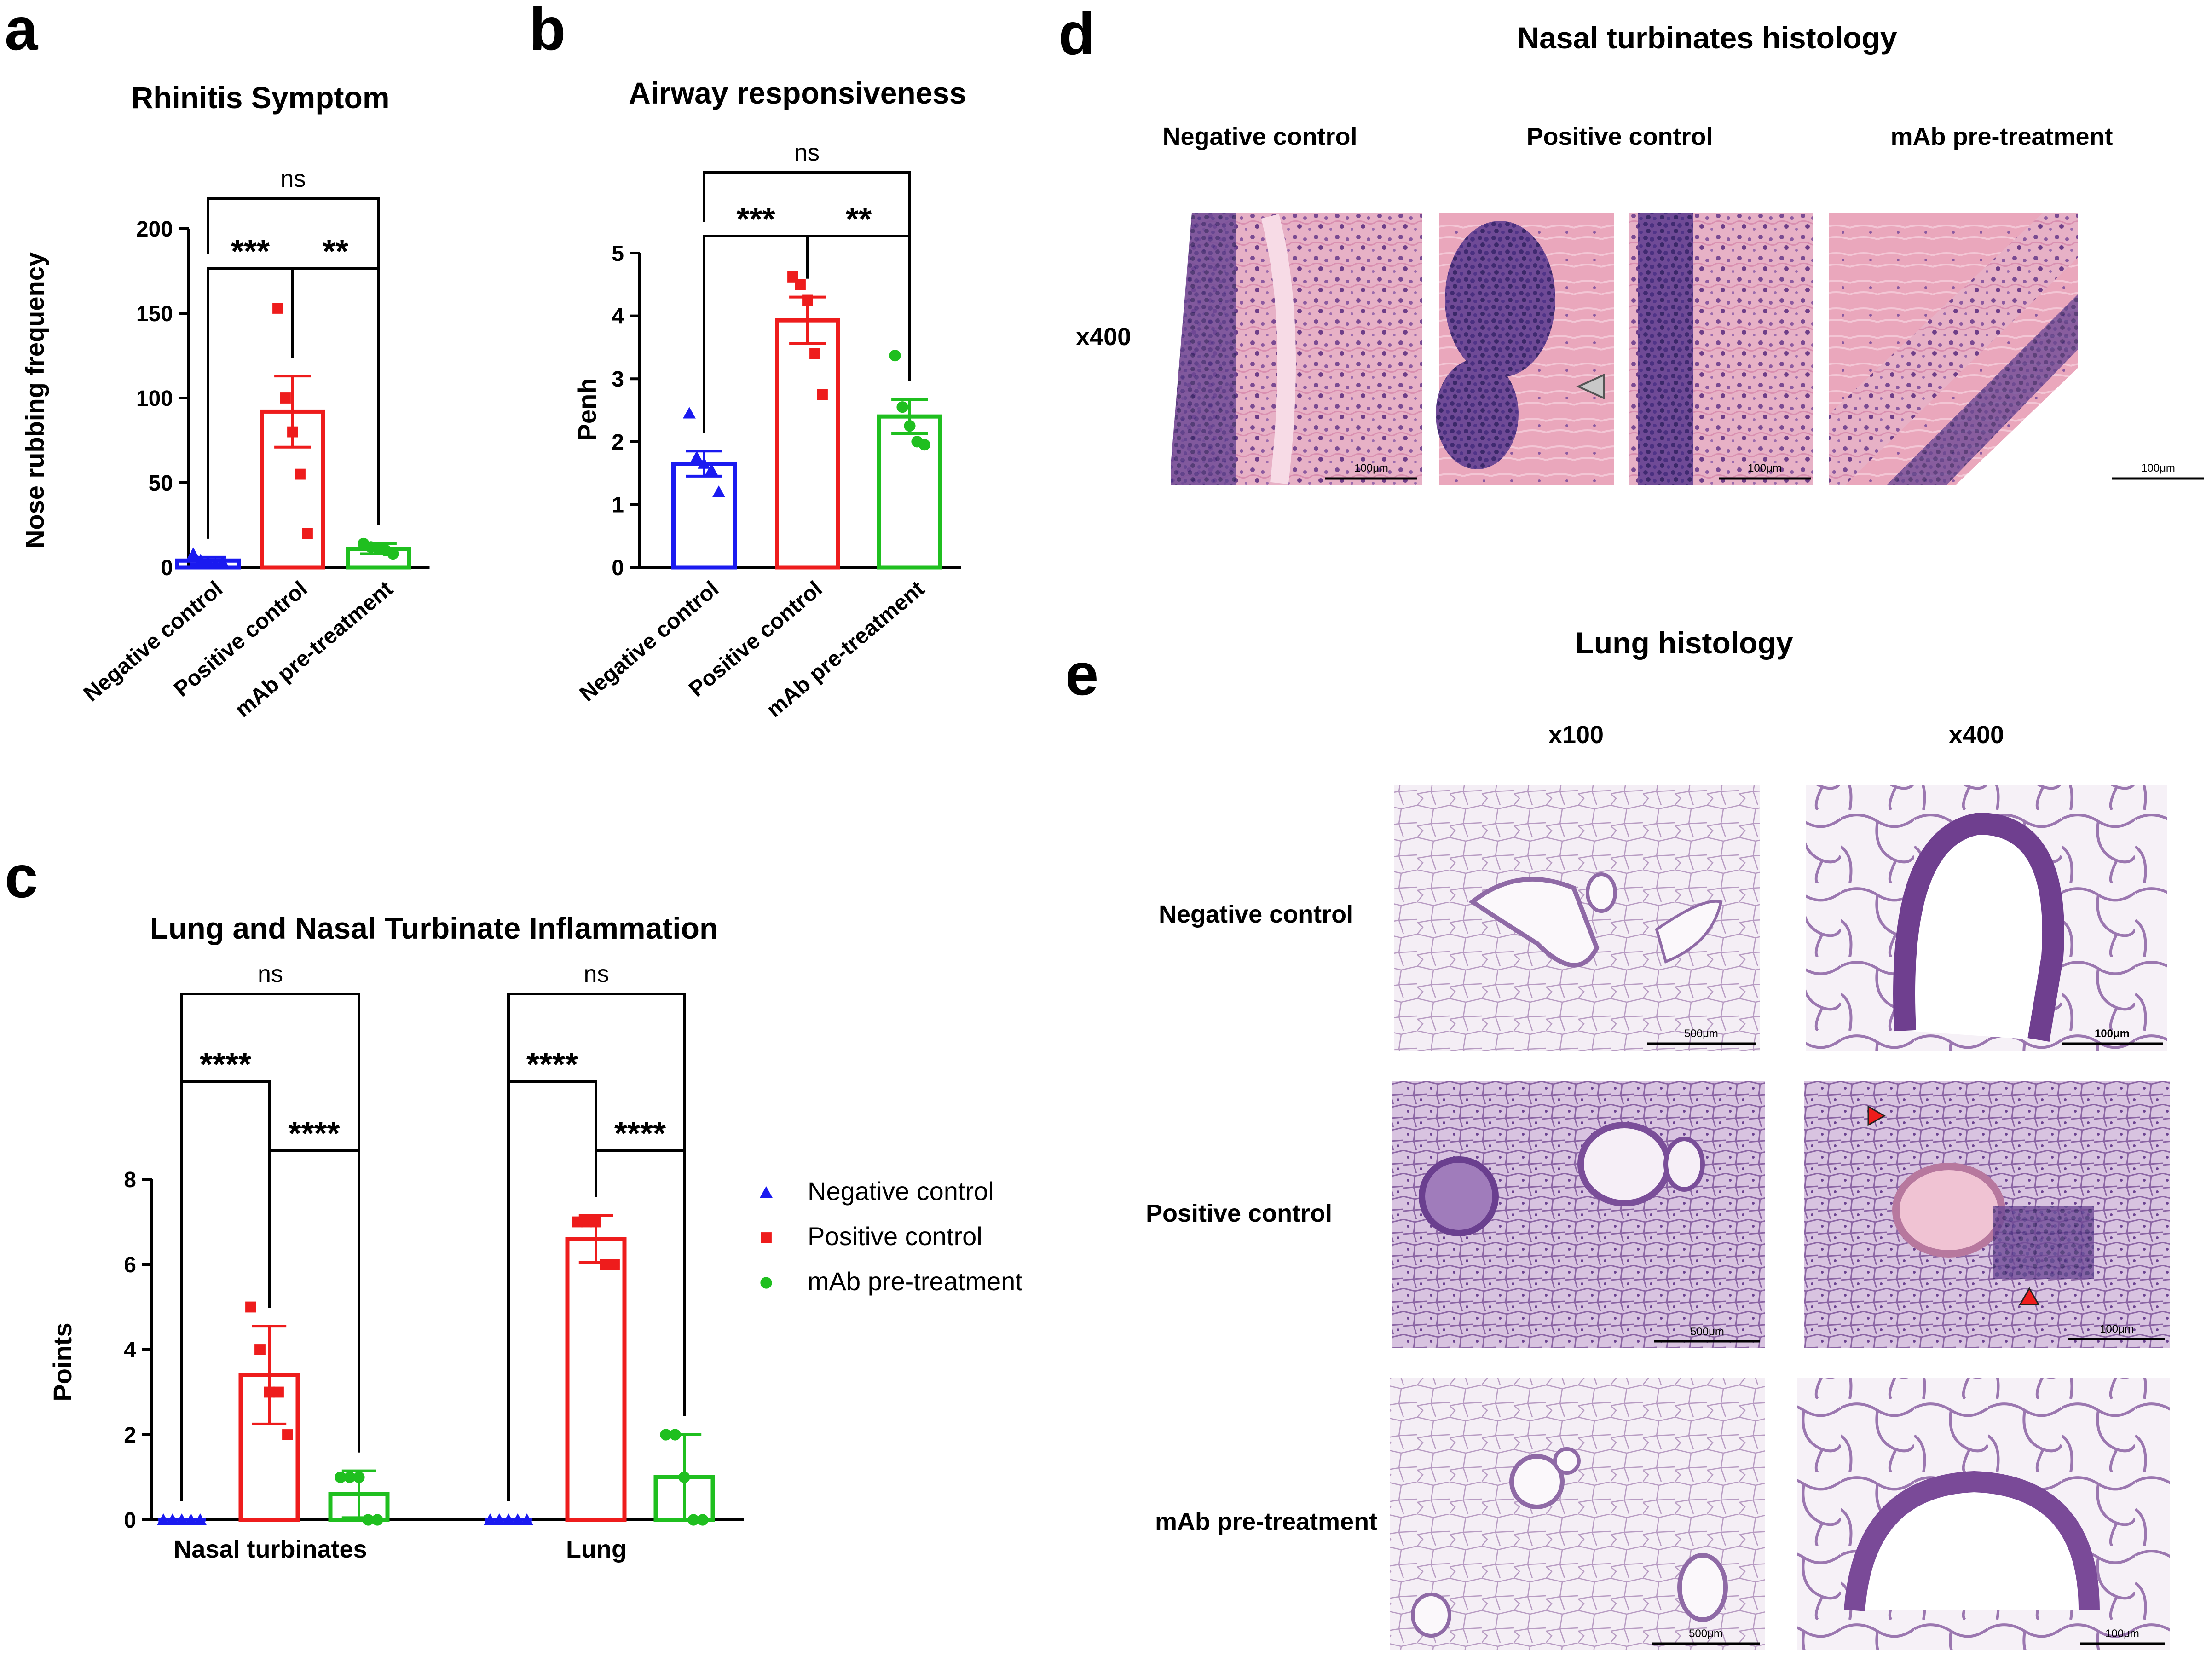 The image size is (2212, 1662). Describe the element at coordinates (618, 442) in the screenshot. I see `y-tick-label: 2` at that location.